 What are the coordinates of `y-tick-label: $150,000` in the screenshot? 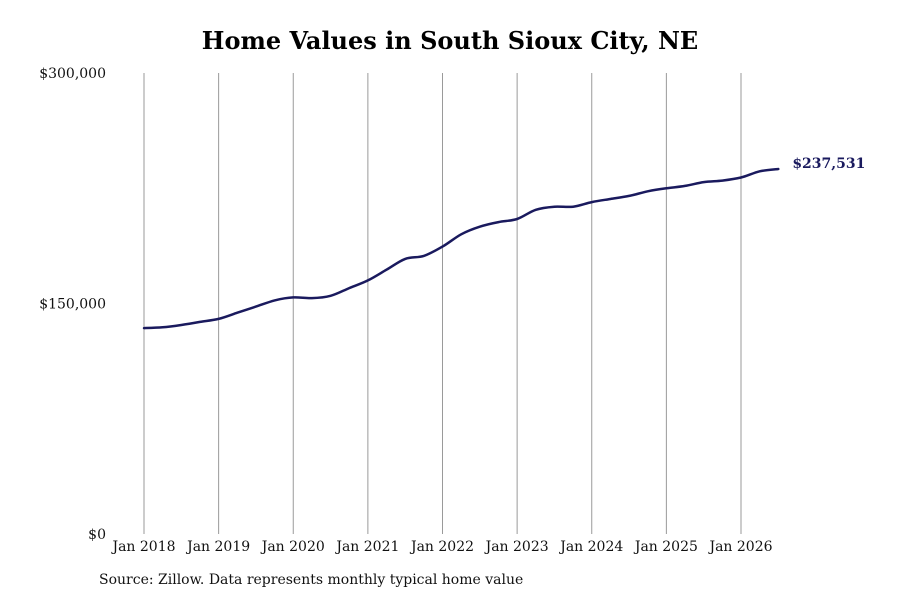 It's located at (72, 305).